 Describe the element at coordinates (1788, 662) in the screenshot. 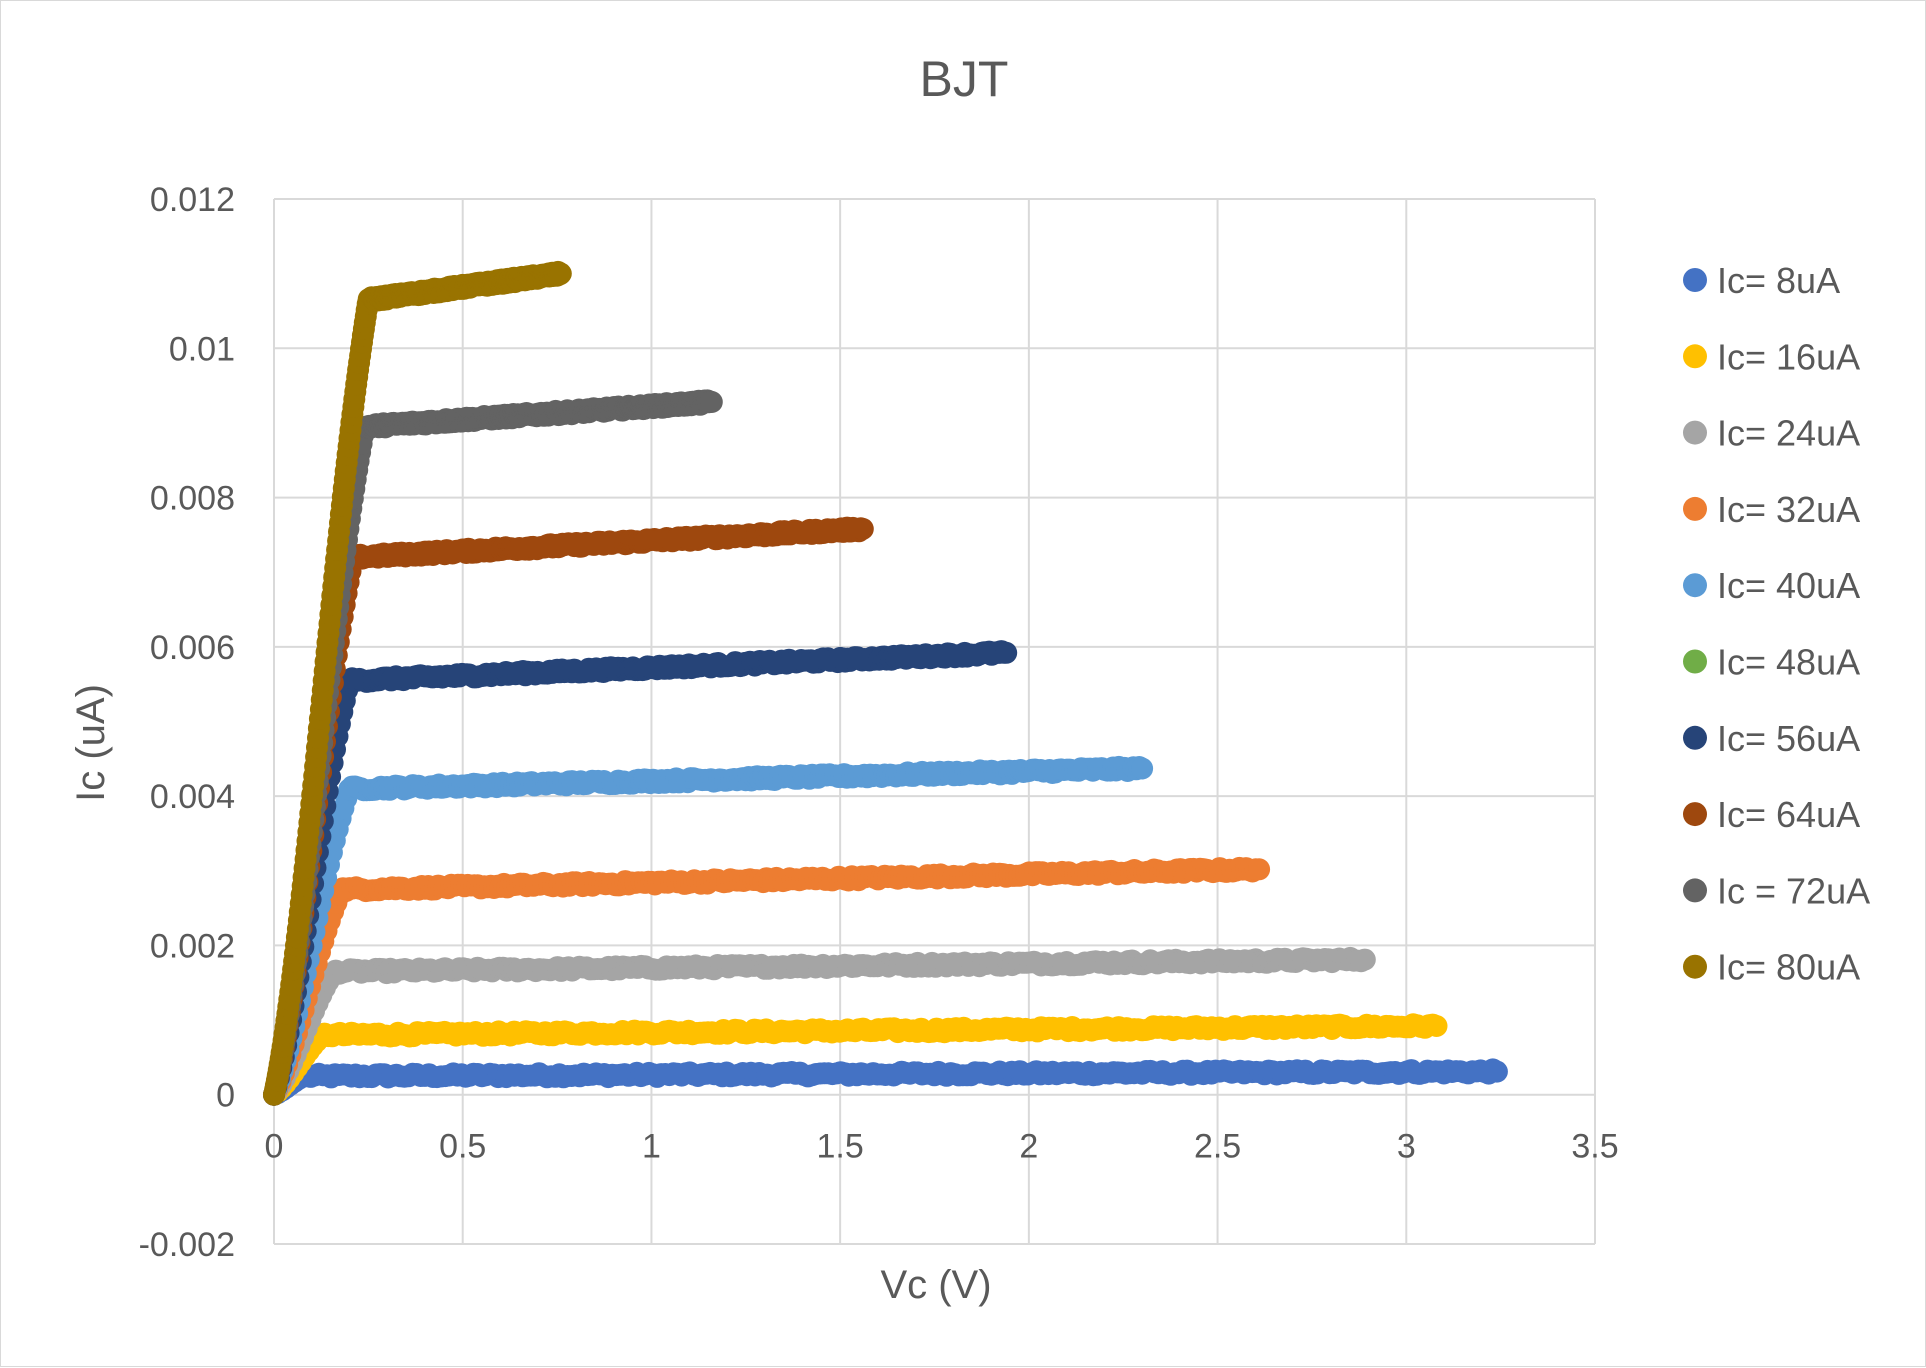

I see `legend-label: Ic= 48uA` at that location.